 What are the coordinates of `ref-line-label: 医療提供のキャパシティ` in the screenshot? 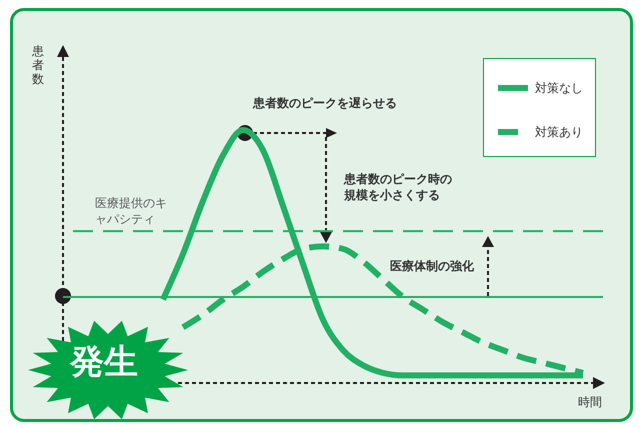 It's located at (131, 211).